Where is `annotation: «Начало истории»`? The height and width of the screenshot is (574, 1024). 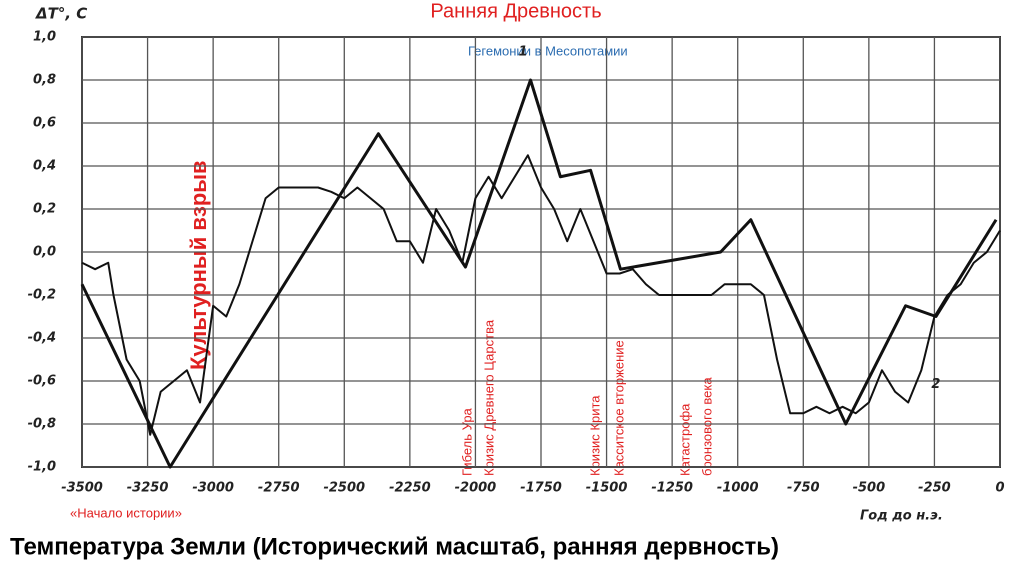
annotation: «Начало истории» is located at coordinates (126, 512).